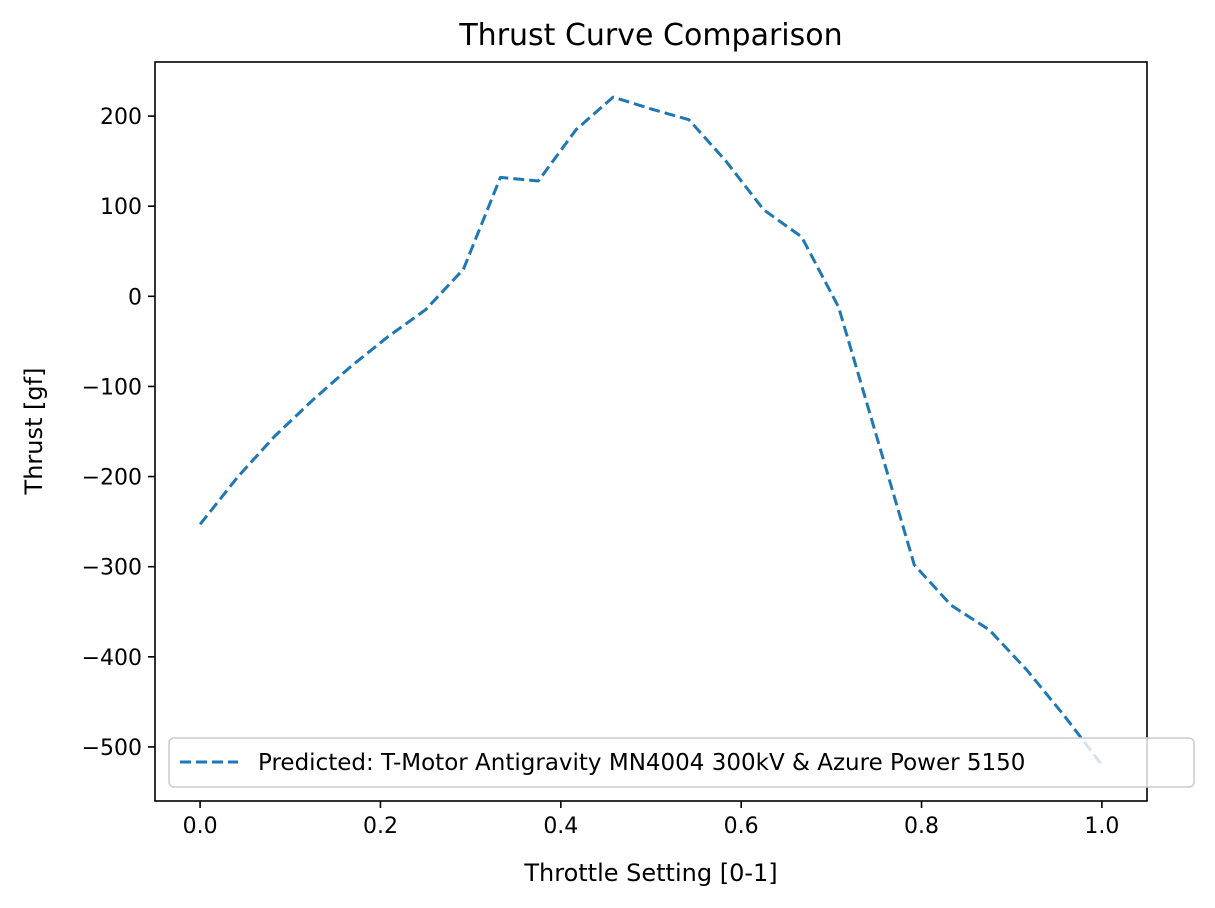 This screenshot has width=1215, height=908. What do you see at coordinates (560, 826) in the screenshot?
I see `x-tick-label: 0.4` at bounding box center [560, 826].